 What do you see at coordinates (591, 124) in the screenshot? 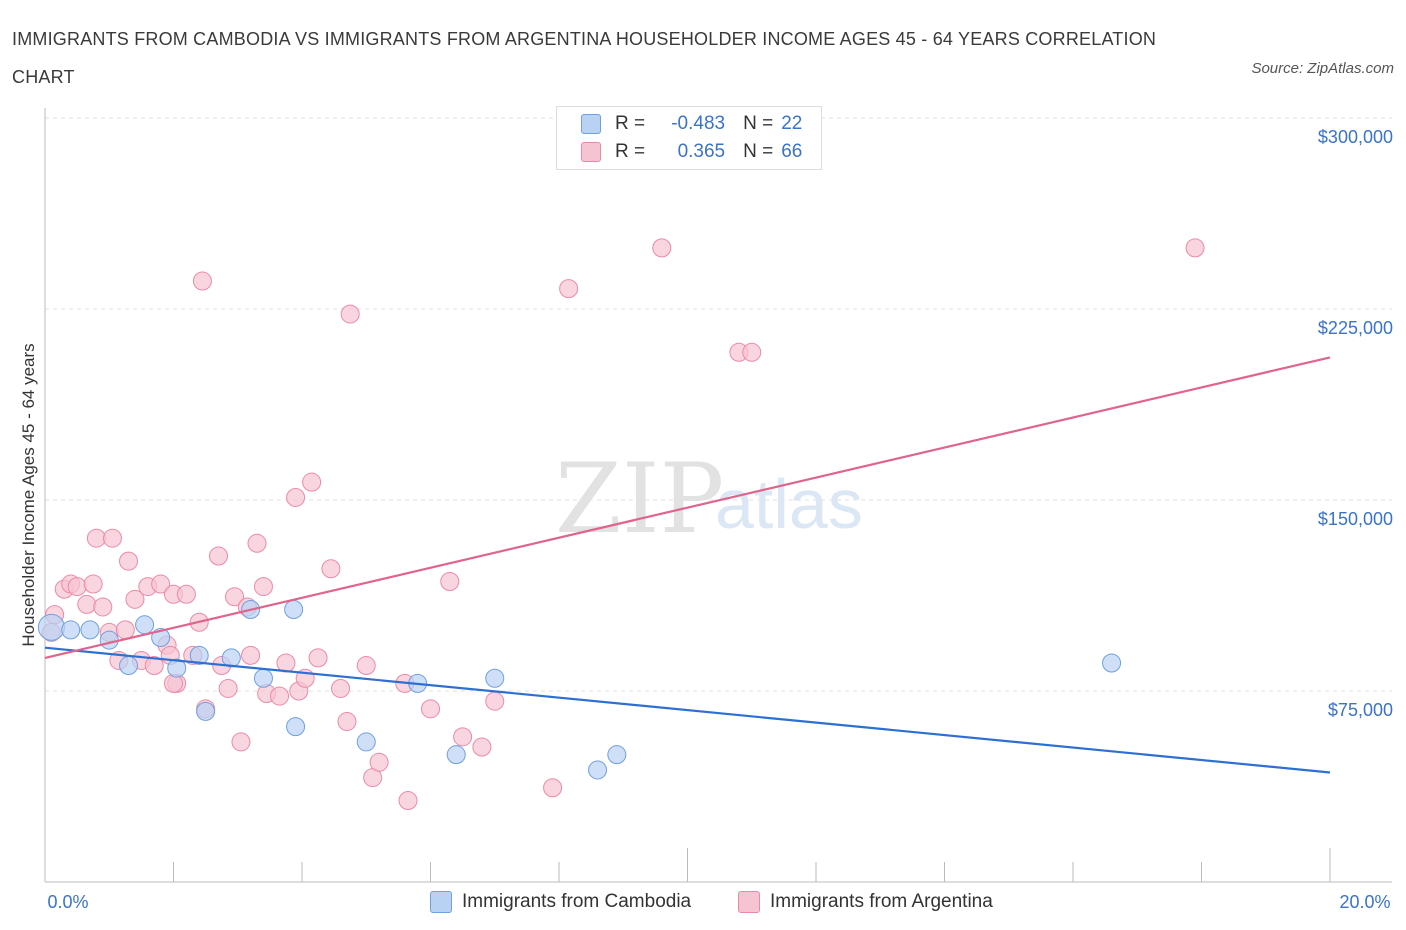
I see `legend-swatch-cambodia` at bounding box center [591, 124].